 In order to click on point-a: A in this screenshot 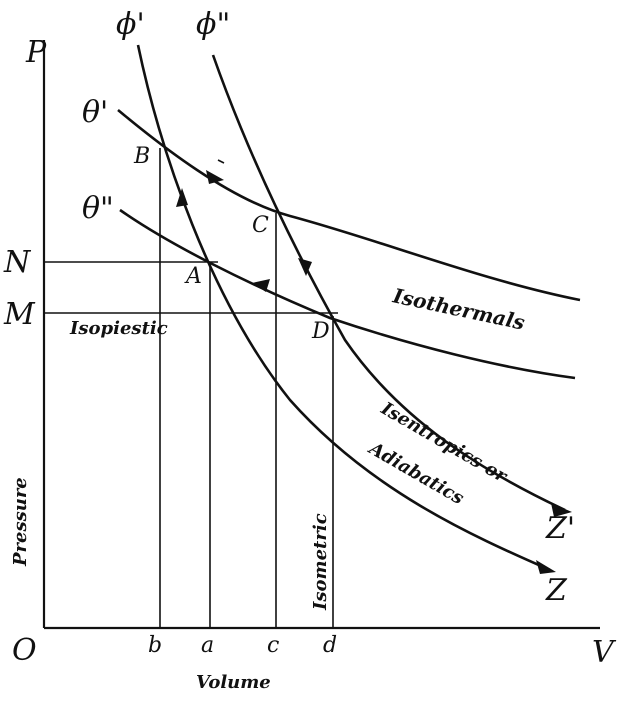, I will do `click(193, 276)`.